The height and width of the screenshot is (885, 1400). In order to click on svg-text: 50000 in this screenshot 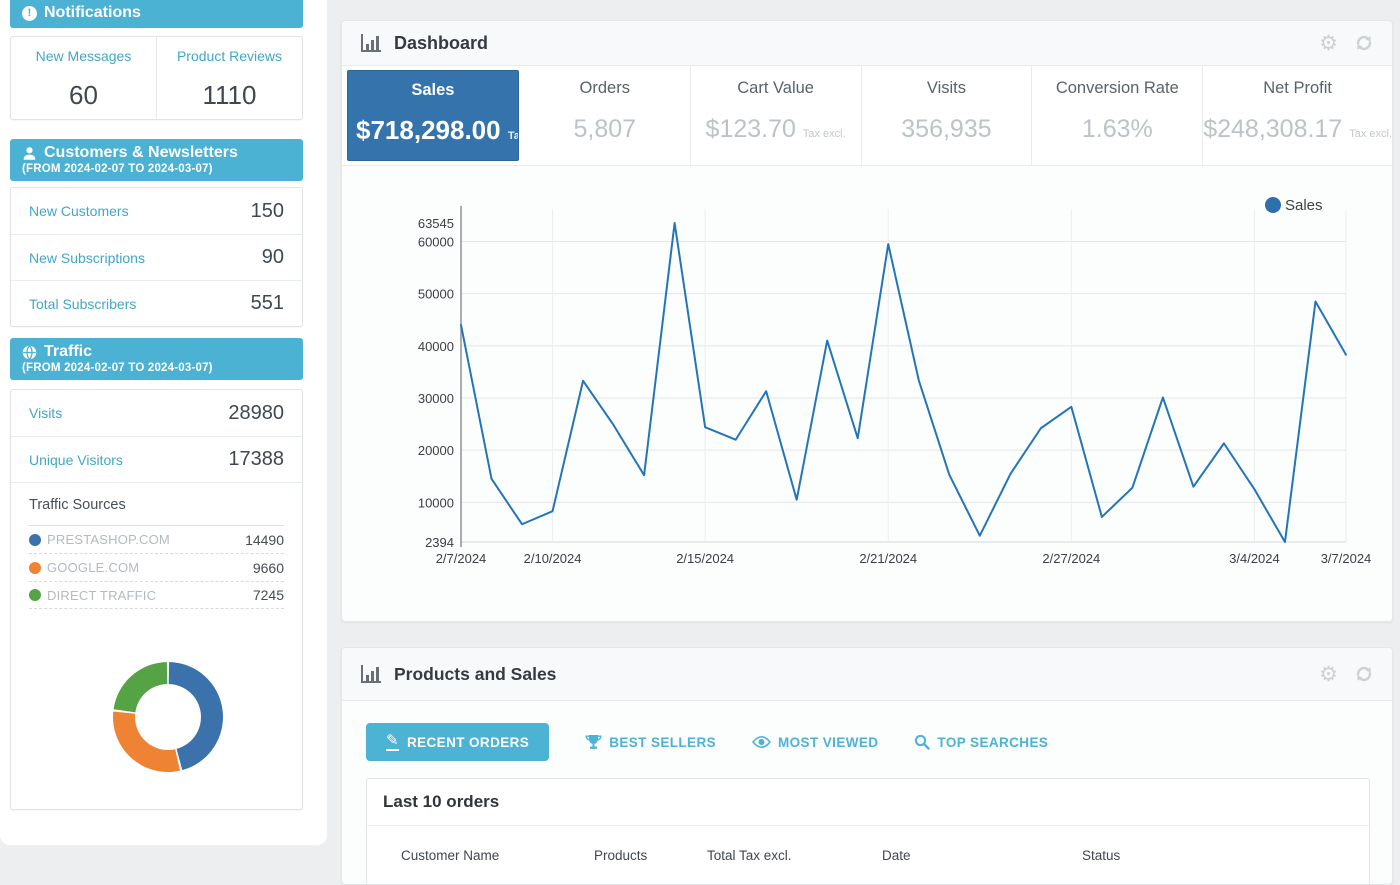, I will do `click(436, 294)`.